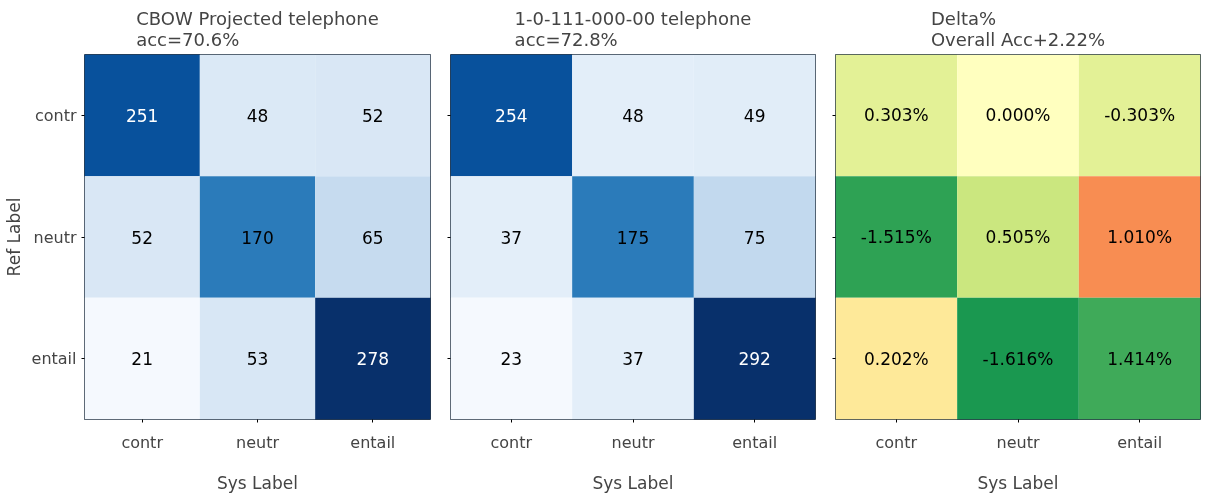 This screenshot has height=499, width=1220. I want to click on chart-title: Delta% Overall Acc+2.22%, so click(1018, 28).